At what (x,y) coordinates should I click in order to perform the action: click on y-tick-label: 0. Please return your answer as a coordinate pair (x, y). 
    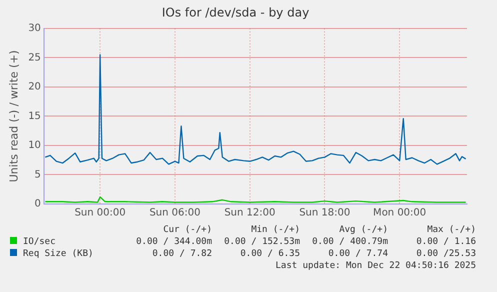
    Looking at the image, I should click on (37, 204).